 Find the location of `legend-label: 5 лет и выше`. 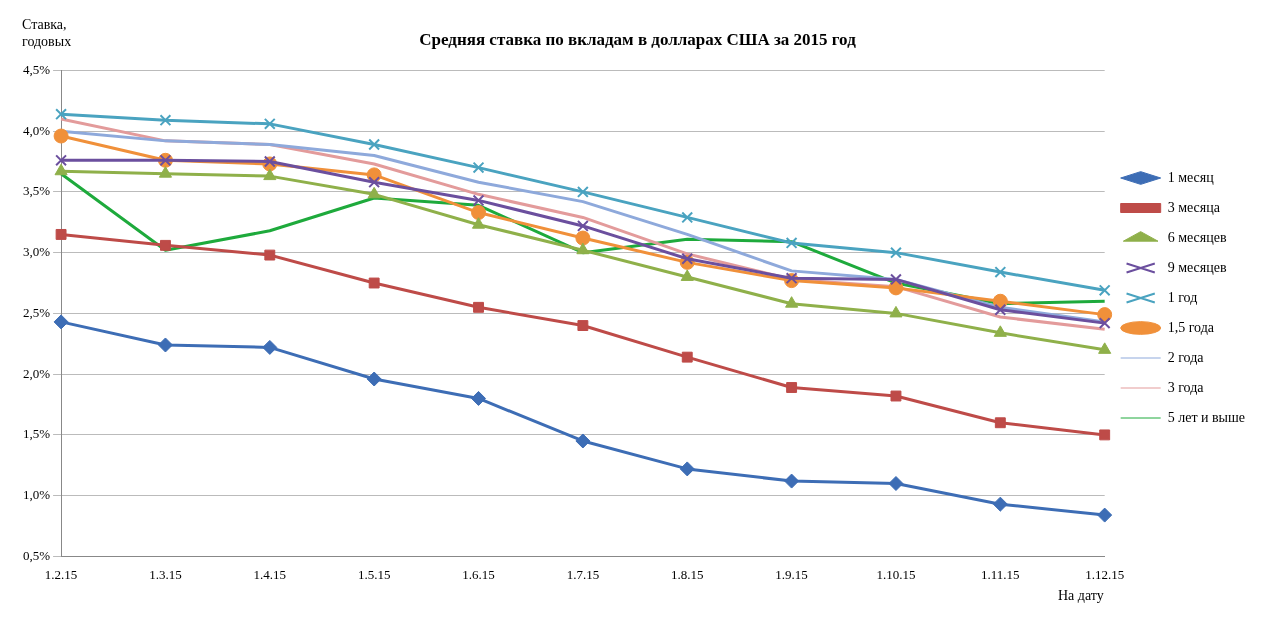

legend-label: 5 лет и выше is located at coordinates (1206, 417).